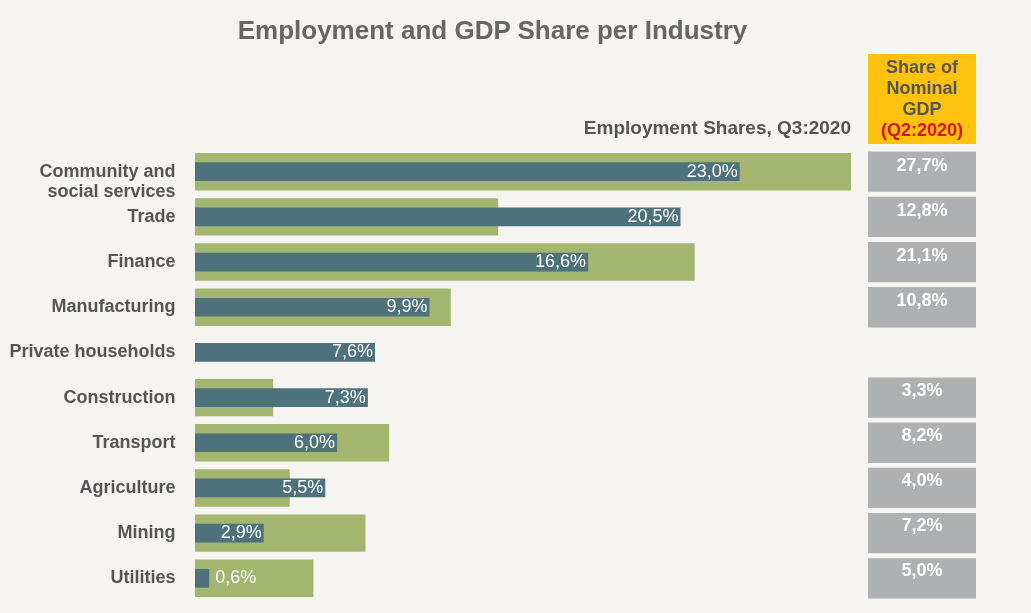 The height and width of the screenshot is (613, 1031). What do you see at coordinates (107, 180) in the screenshot?
I see `y-tick-label: Community and social services` at bounding box center [107, 180].